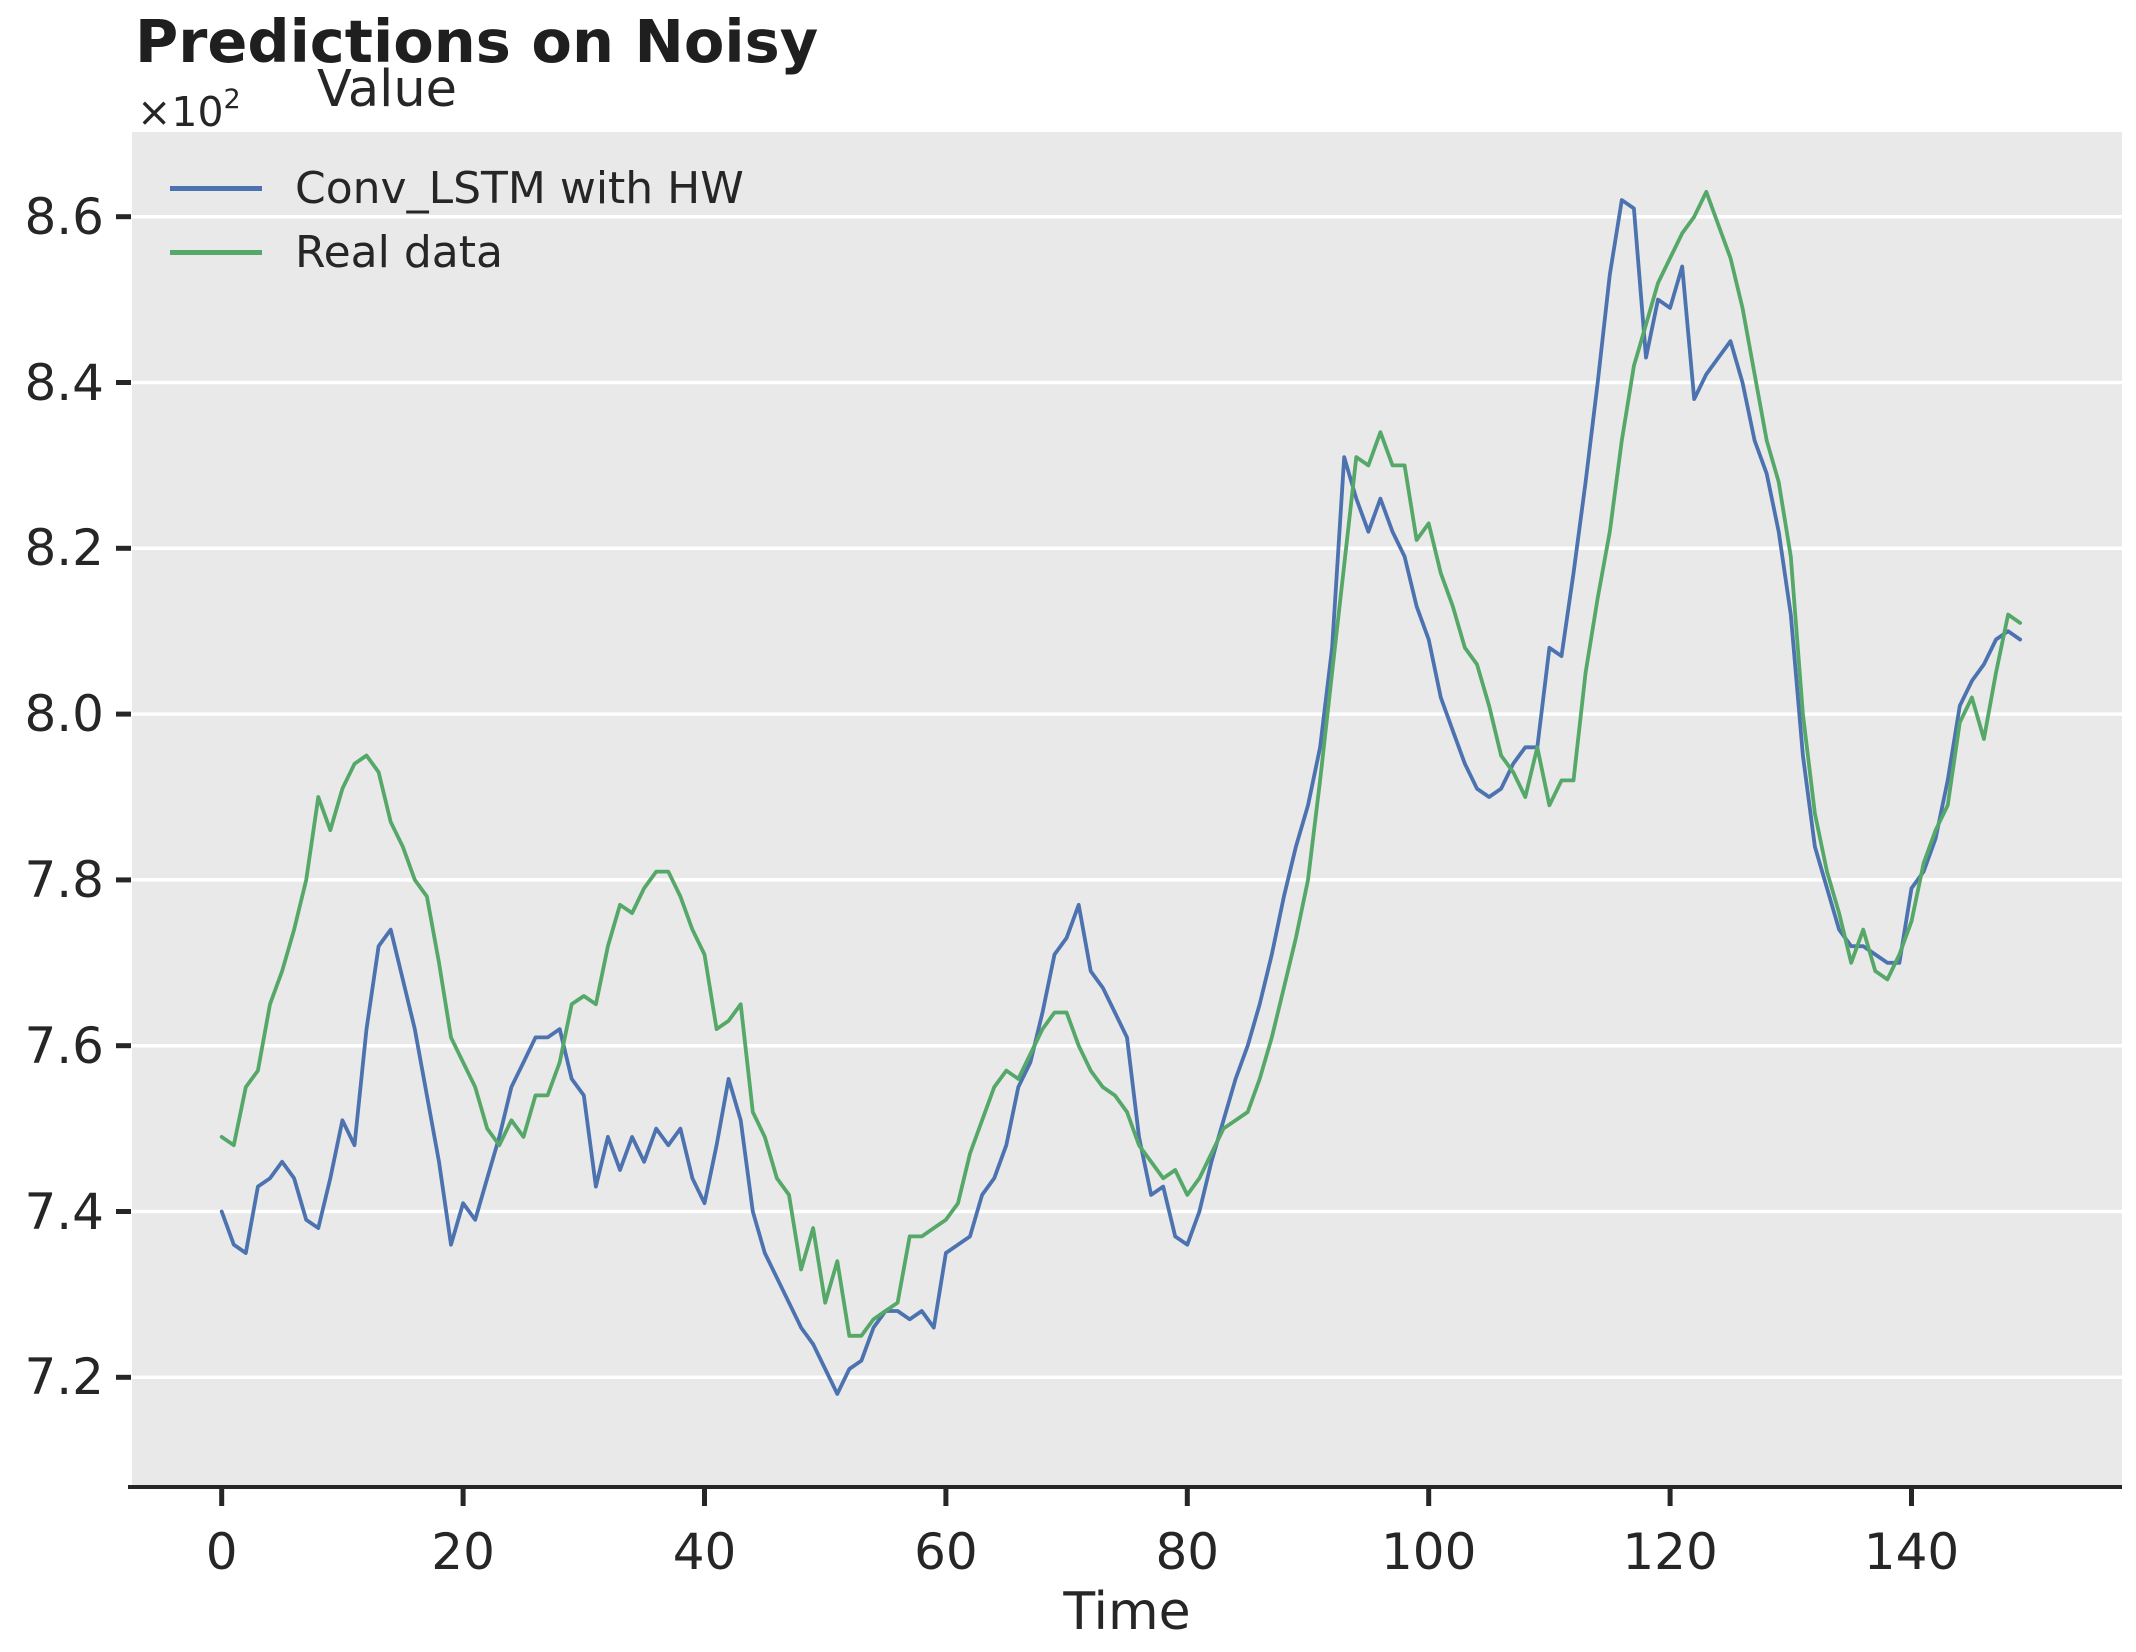 The width and height of the screenshot is (2136, 1652). I want to click on x-tick-label: 60, so click(946, 1552).